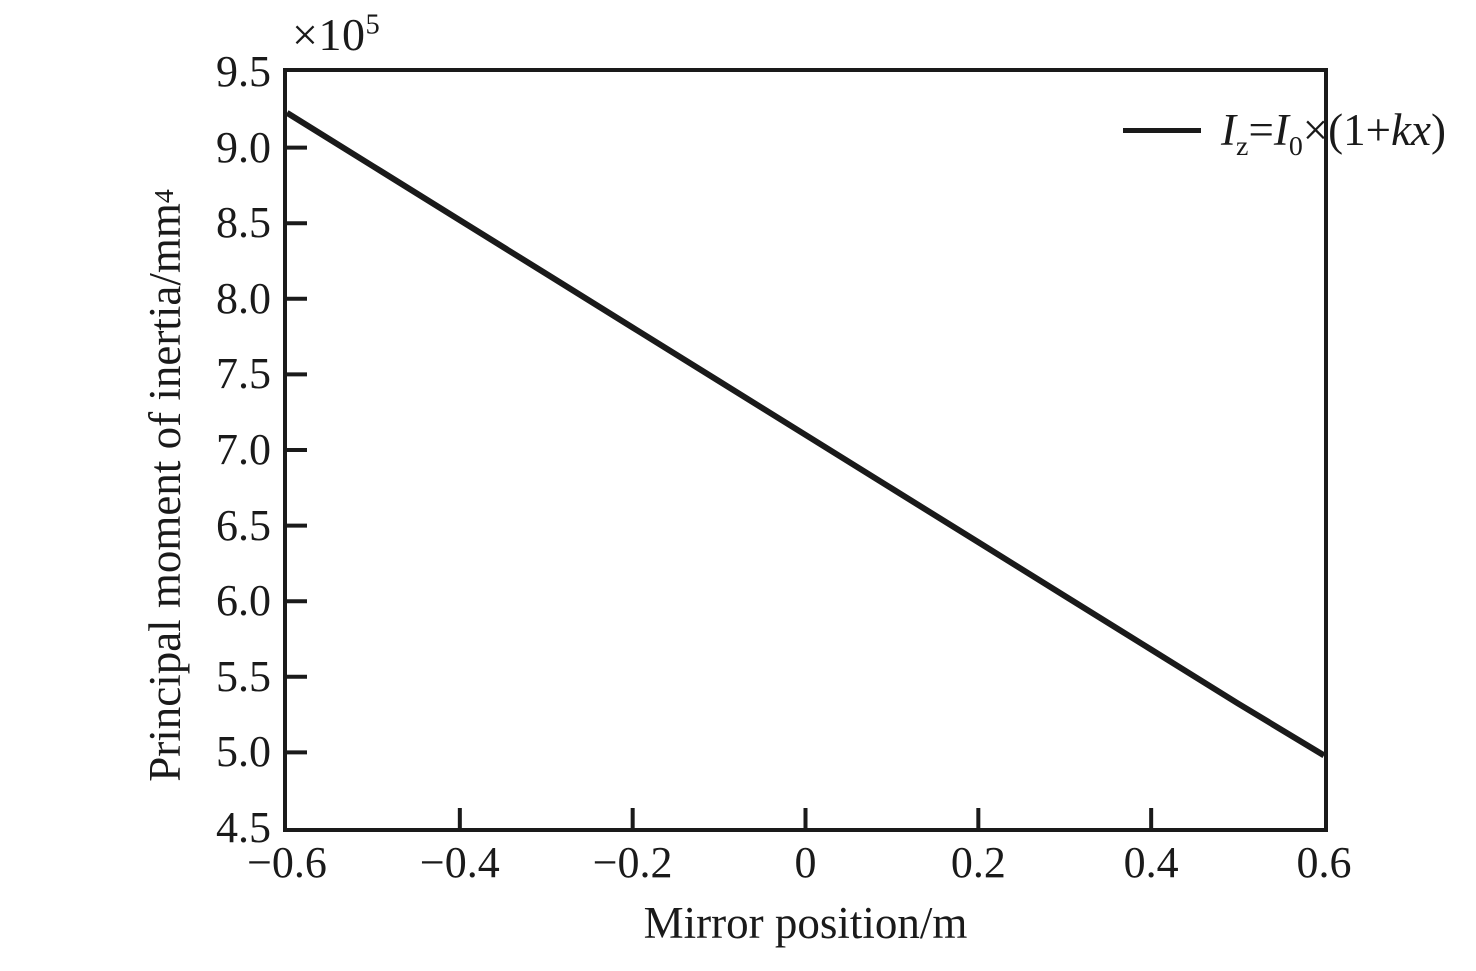 The width and height of the screenshot is (1476, 971). Describe the element at coordinates (287, 862) in the screenshot. I see `x-axis-tick-label: −0.6` at that location.